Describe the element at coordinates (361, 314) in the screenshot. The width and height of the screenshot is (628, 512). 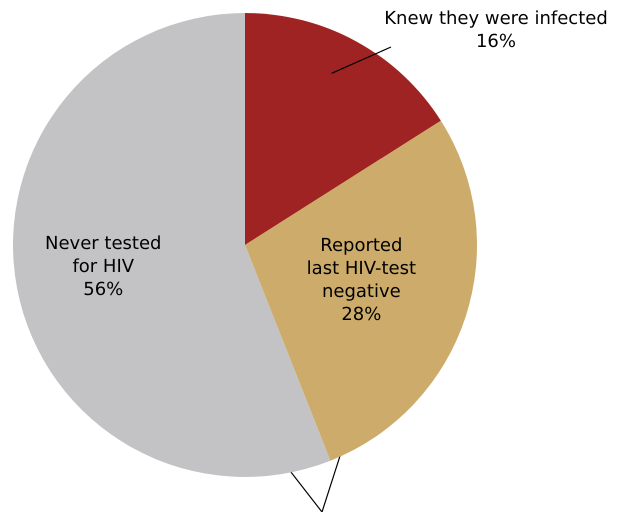
I see `data-label: 28%` at that location.